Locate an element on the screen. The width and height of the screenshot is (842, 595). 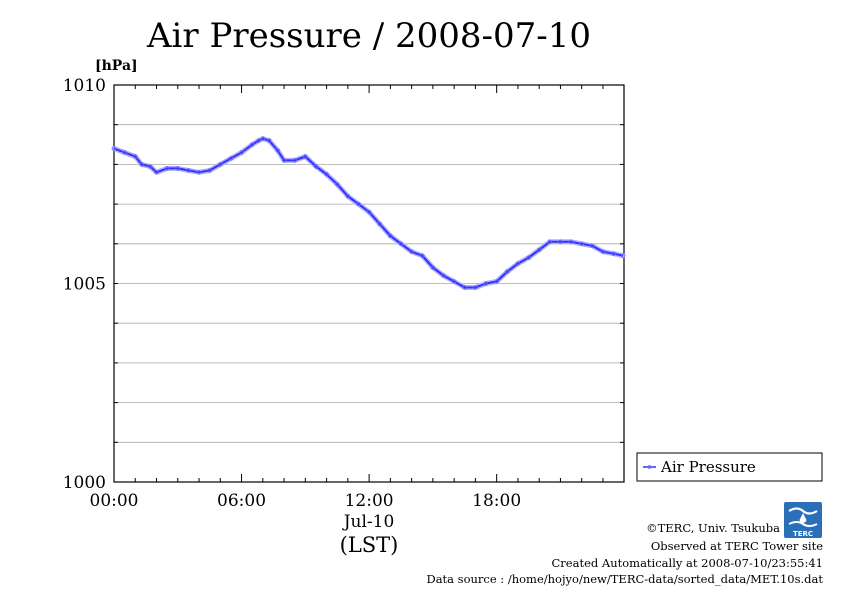
x-tick-label: 18:00 is located at coordinates (496, 501).